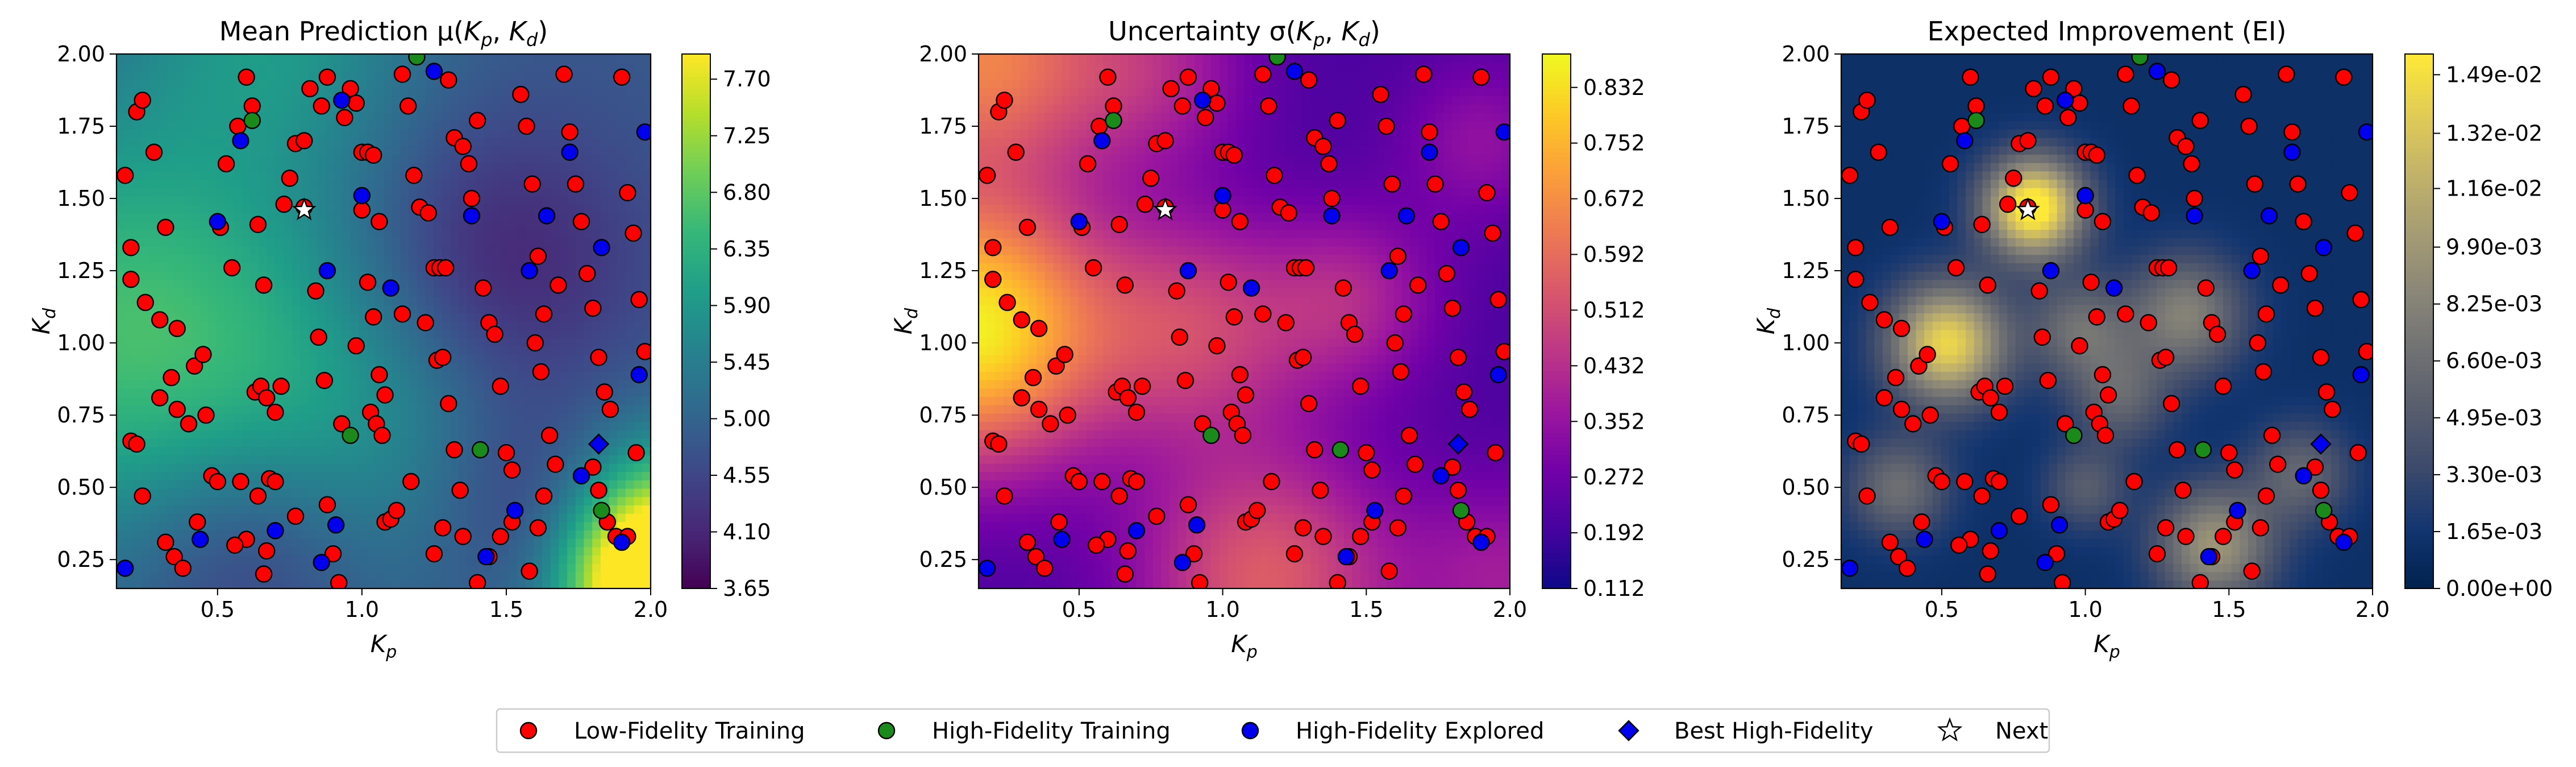  Describe the element at coordinates (2021, 731) in the screenshot. I see `legend-label: Next` at that location.